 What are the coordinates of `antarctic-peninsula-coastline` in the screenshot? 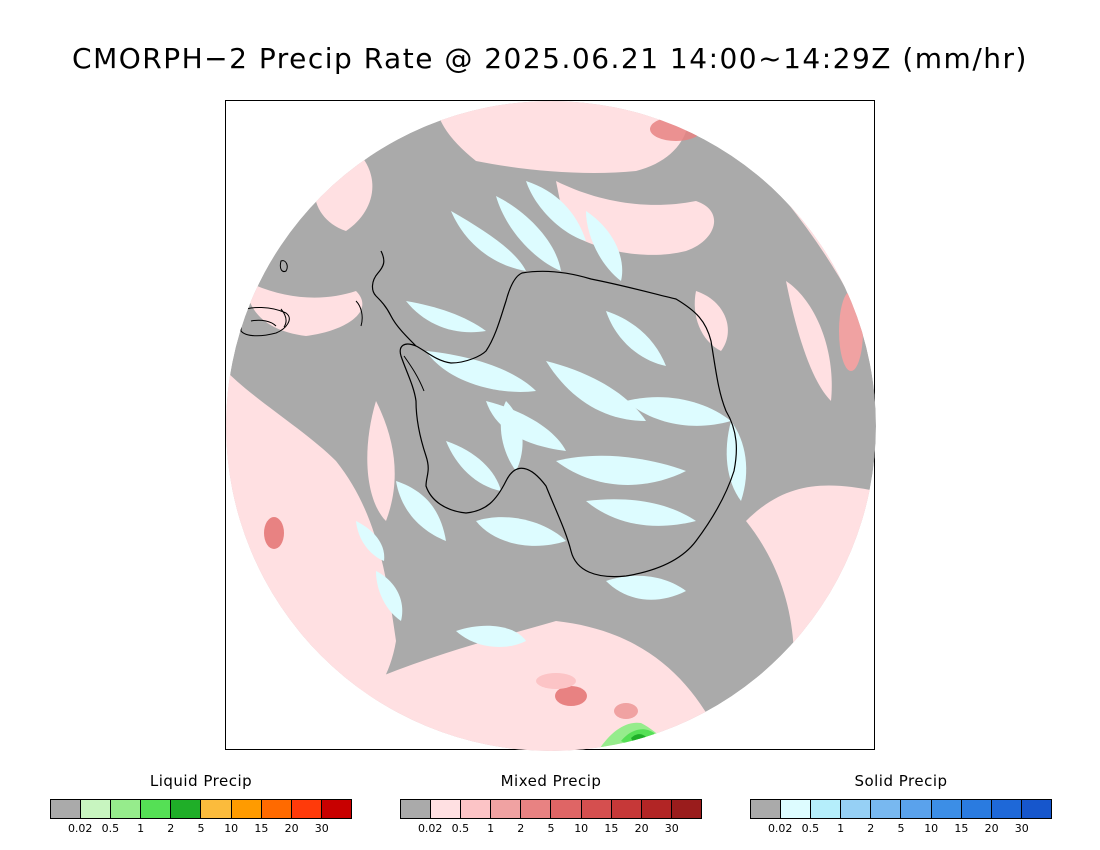 It's located at (394, 298).